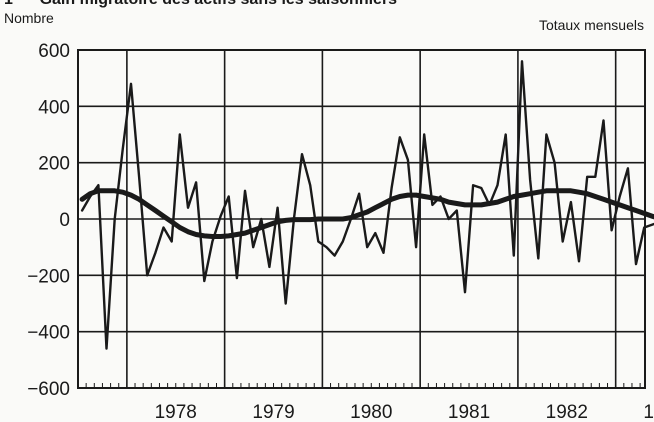 The image size is (654, 422). I want to click on x-tick-label: 1979, so click(273, 412).